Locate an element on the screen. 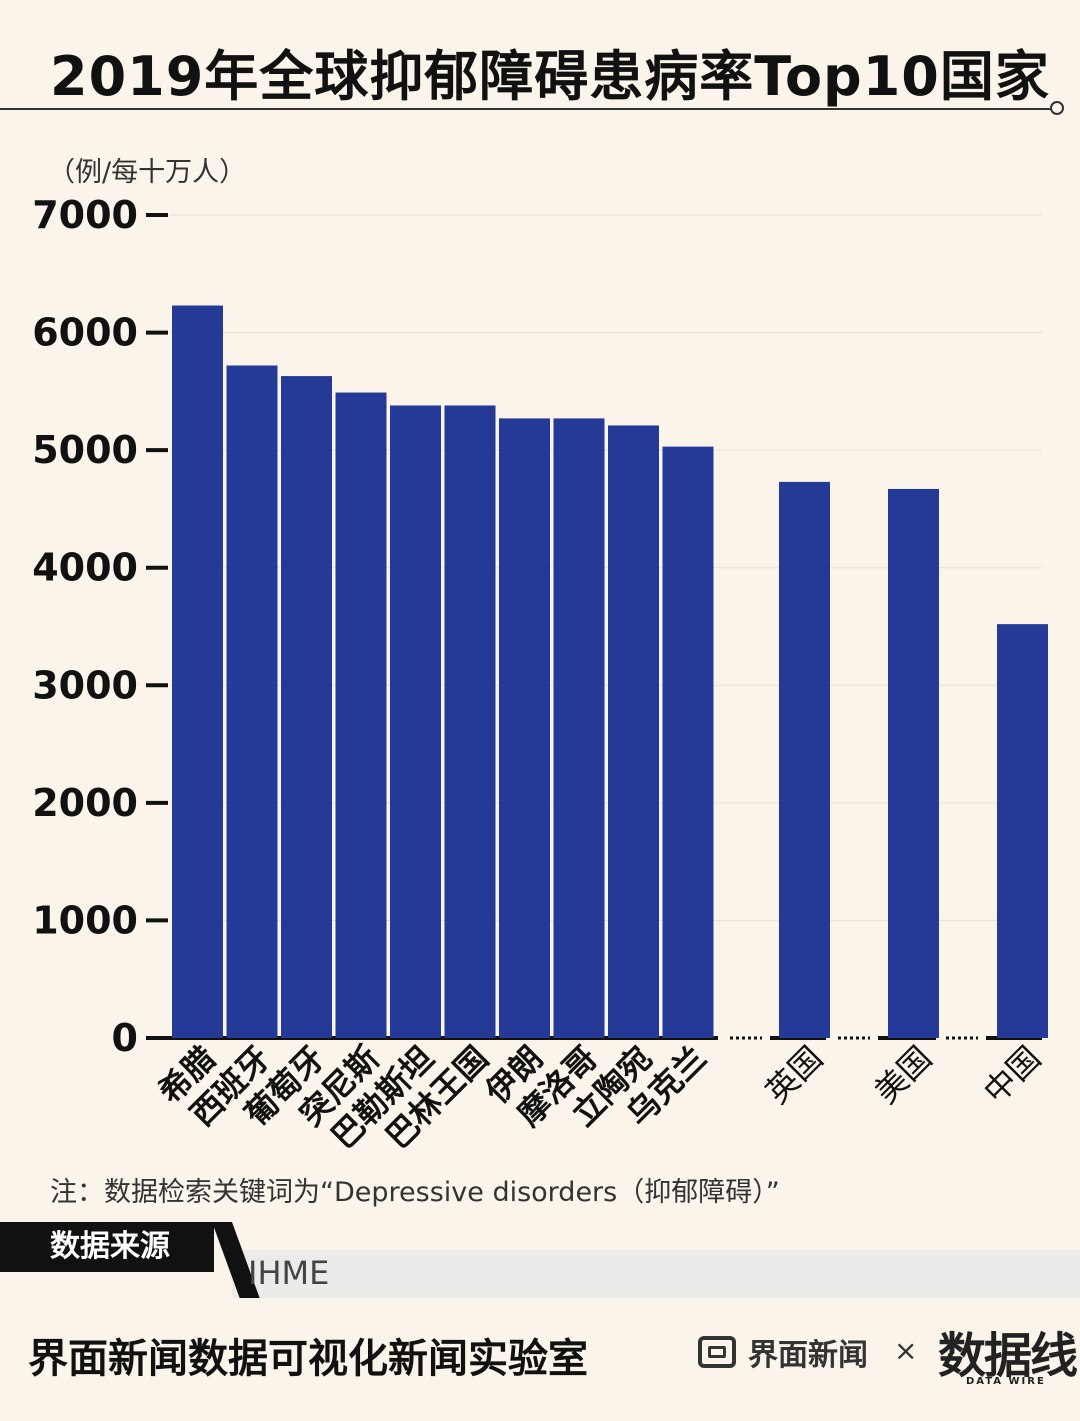  y-tick-label: 3000 is located at coordinates (85, 685).